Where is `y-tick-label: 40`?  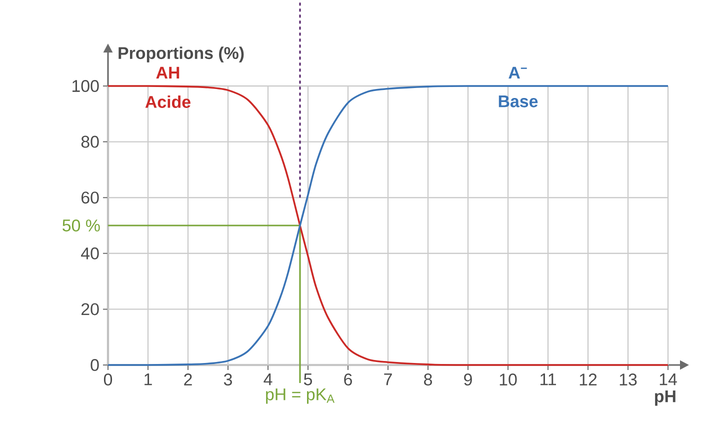
y-tick-label: 40 is located at coordinates (90, 253).